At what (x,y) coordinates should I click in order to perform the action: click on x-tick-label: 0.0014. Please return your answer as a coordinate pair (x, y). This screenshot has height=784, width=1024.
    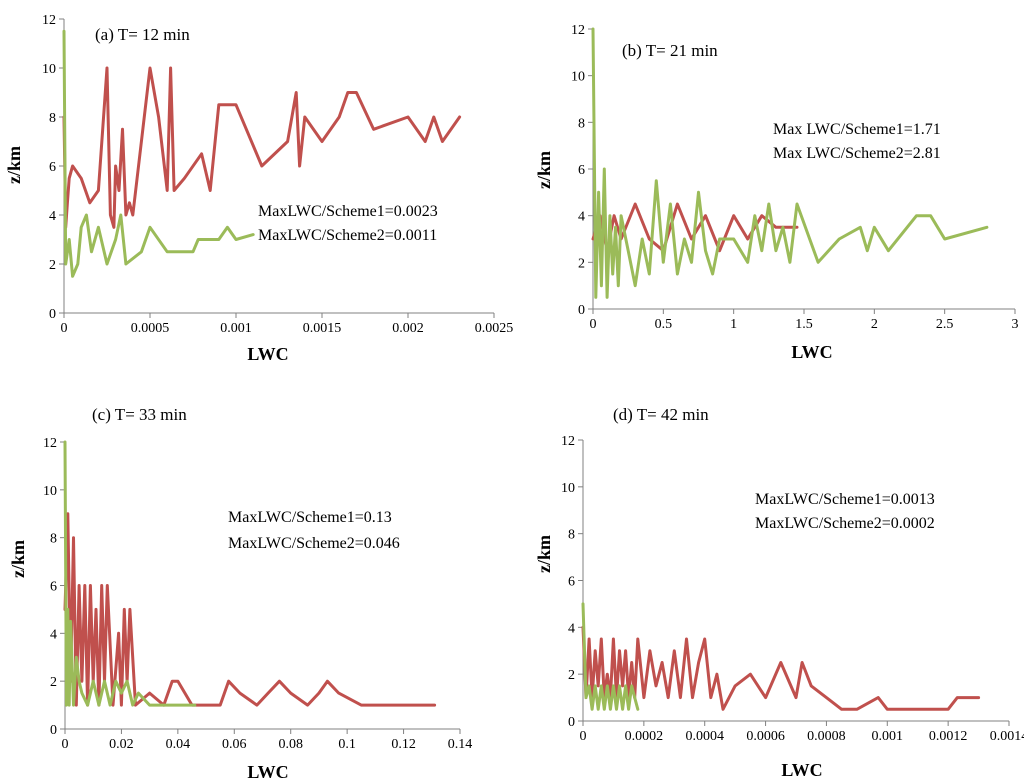
    Looking at the image, I should click on (1007, 736).